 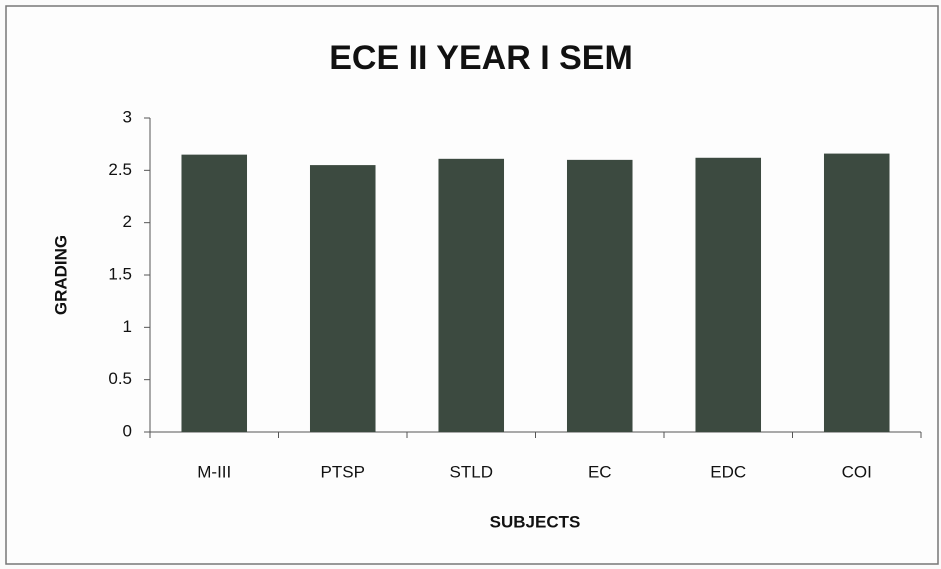 What do you see at coordinates (120, 273) in the screenshot?
I see `y-tick-label: 1.5` at bounding box center [120, 273].